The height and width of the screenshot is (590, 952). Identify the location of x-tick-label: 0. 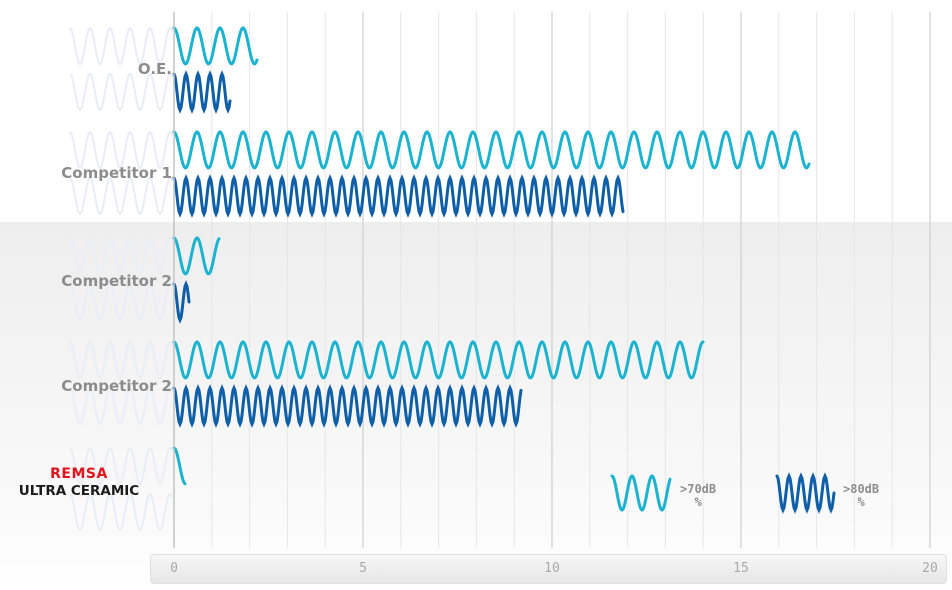
(174, 568).